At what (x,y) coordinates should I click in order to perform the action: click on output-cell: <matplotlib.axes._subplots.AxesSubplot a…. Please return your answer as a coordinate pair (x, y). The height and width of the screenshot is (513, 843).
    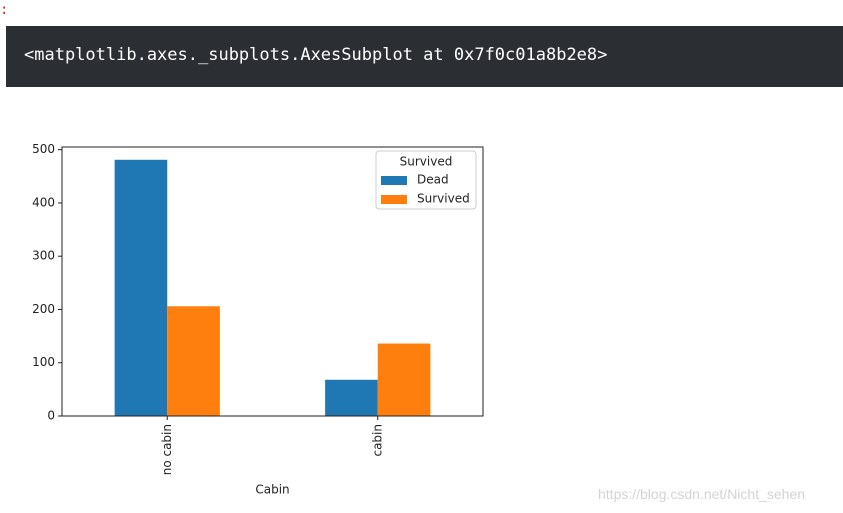
    Looking at the image, I should click on (424, 56).